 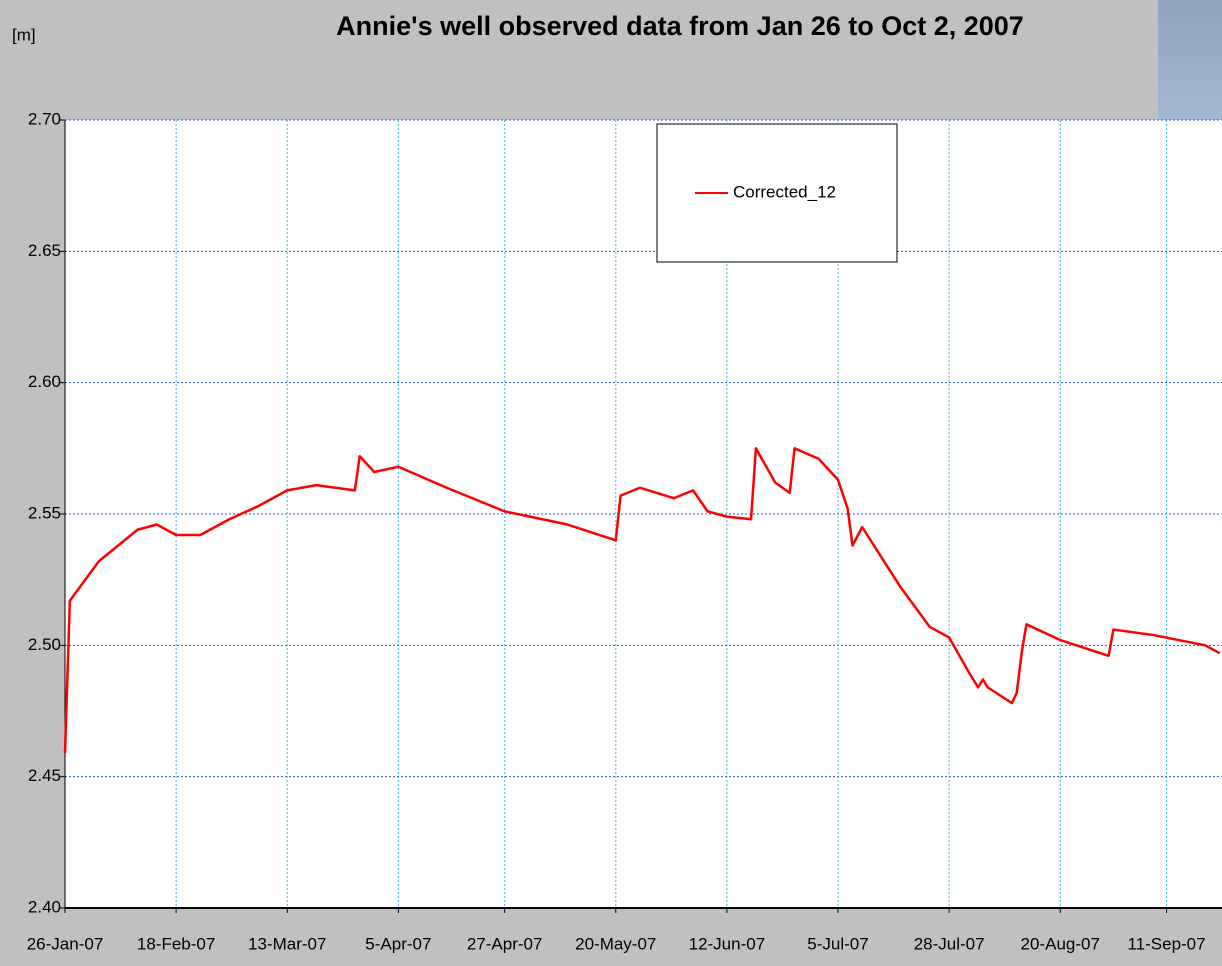 What do you see at coordinates (44, 250) in the screenshot?
I see `y-tick-label: 2.65` at bounding box center [44, 250].